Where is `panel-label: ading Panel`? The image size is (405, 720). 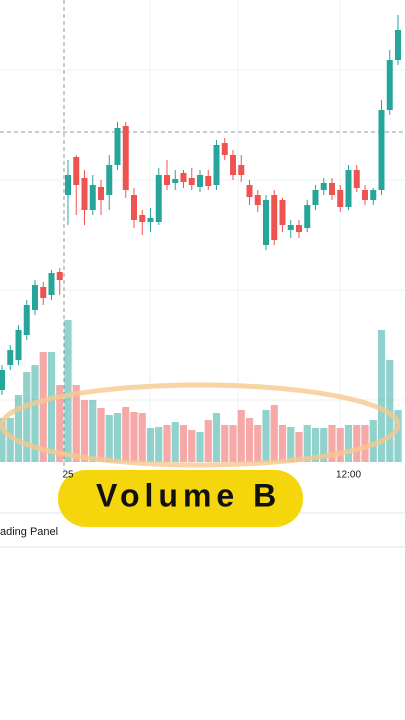
panel-label: ading Panel is located at coordinates (29, 532).